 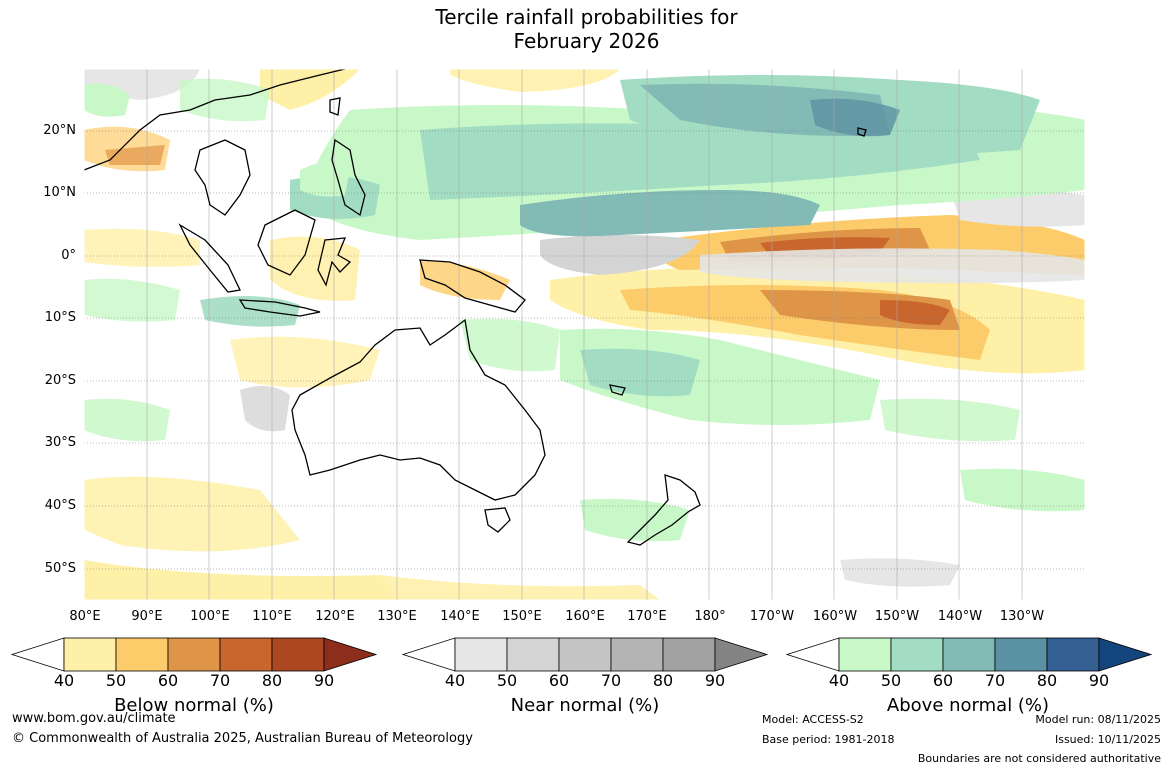 I want to click on bom-url: www.bom.gov.au/climate, so click(x=94, y=718).